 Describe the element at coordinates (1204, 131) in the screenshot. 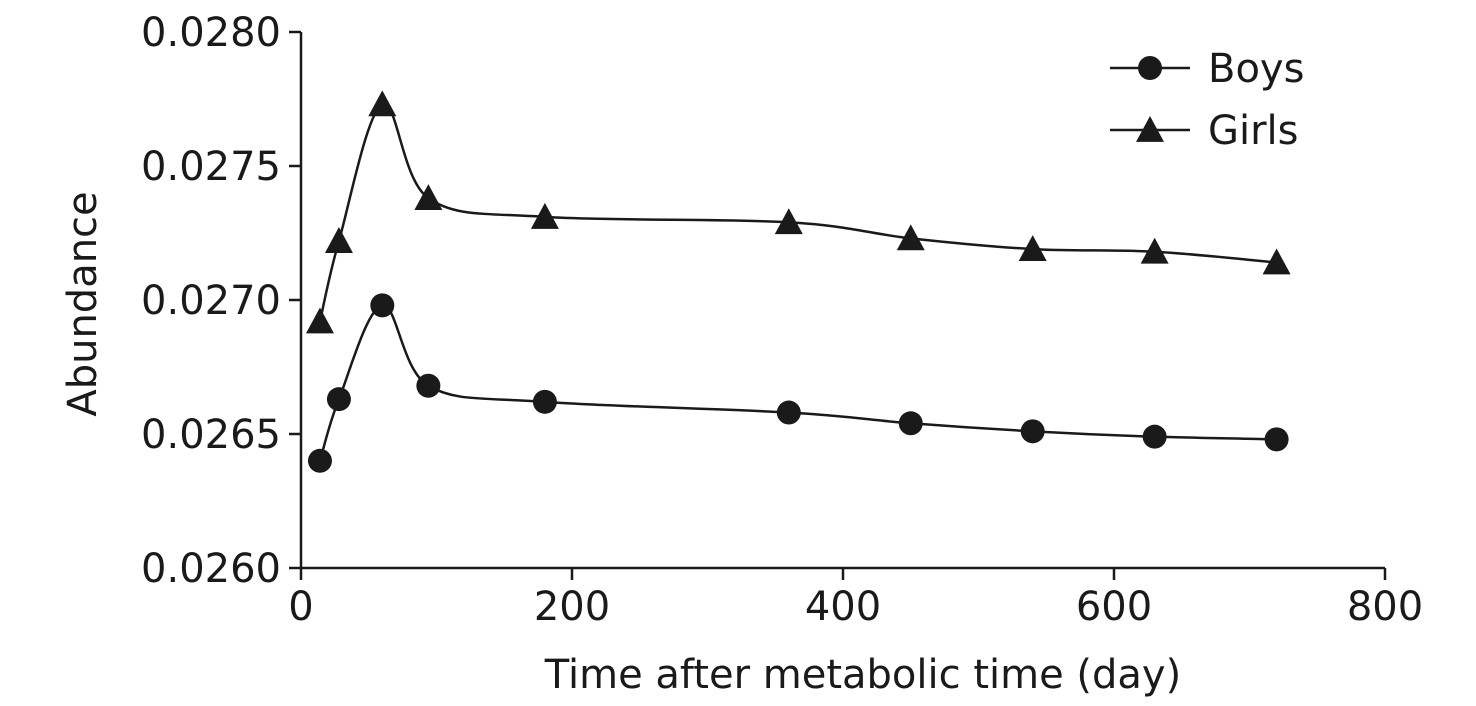

I see `legend-item-girls: Girls` at that location.